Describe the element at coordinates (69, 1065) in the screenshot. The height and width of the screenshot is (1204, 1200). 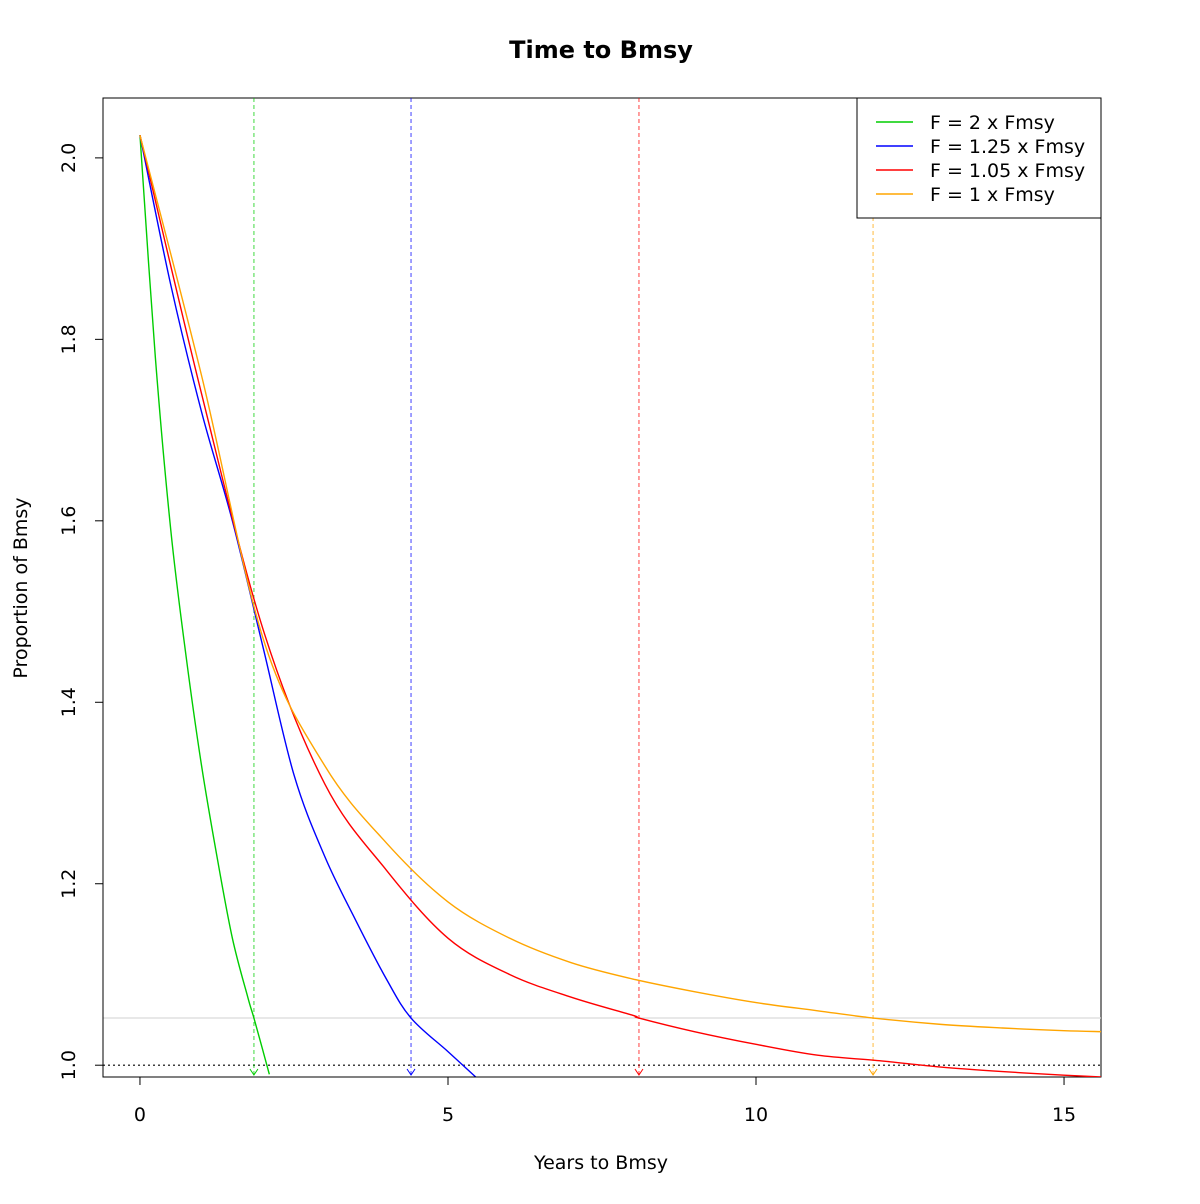
I see `y-tick-label-0: 1.0` at that location.